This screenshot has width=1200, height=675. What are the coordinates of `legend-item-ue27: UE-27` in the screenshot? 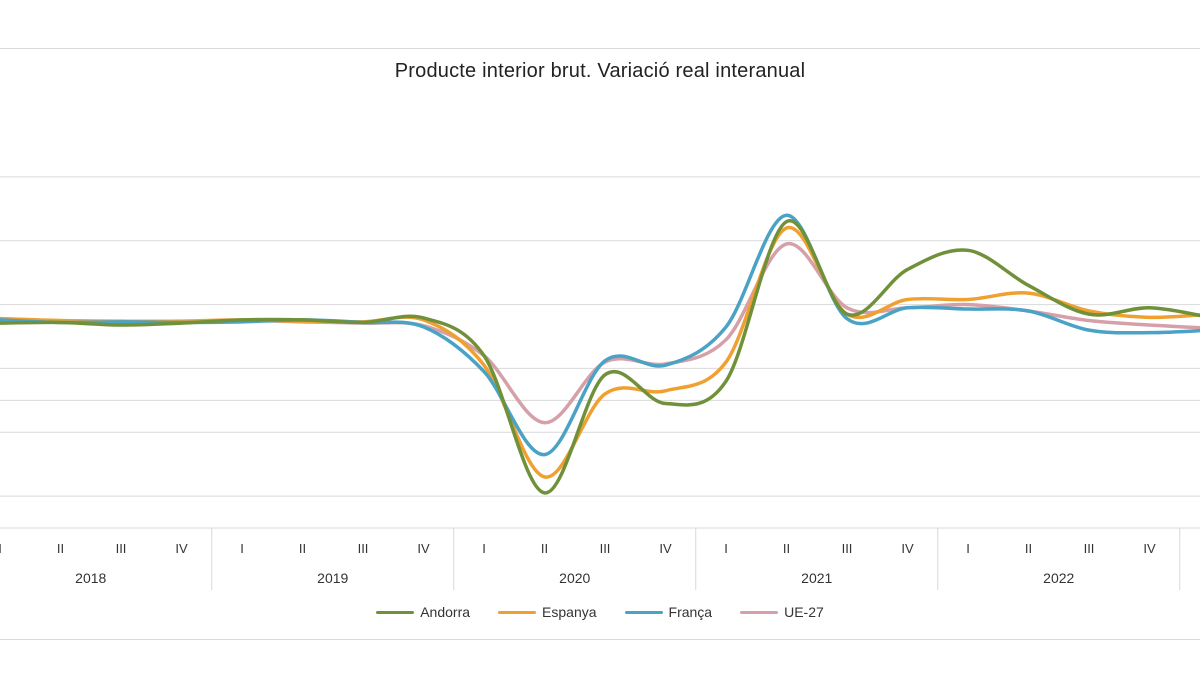 It's located at (782, 612).